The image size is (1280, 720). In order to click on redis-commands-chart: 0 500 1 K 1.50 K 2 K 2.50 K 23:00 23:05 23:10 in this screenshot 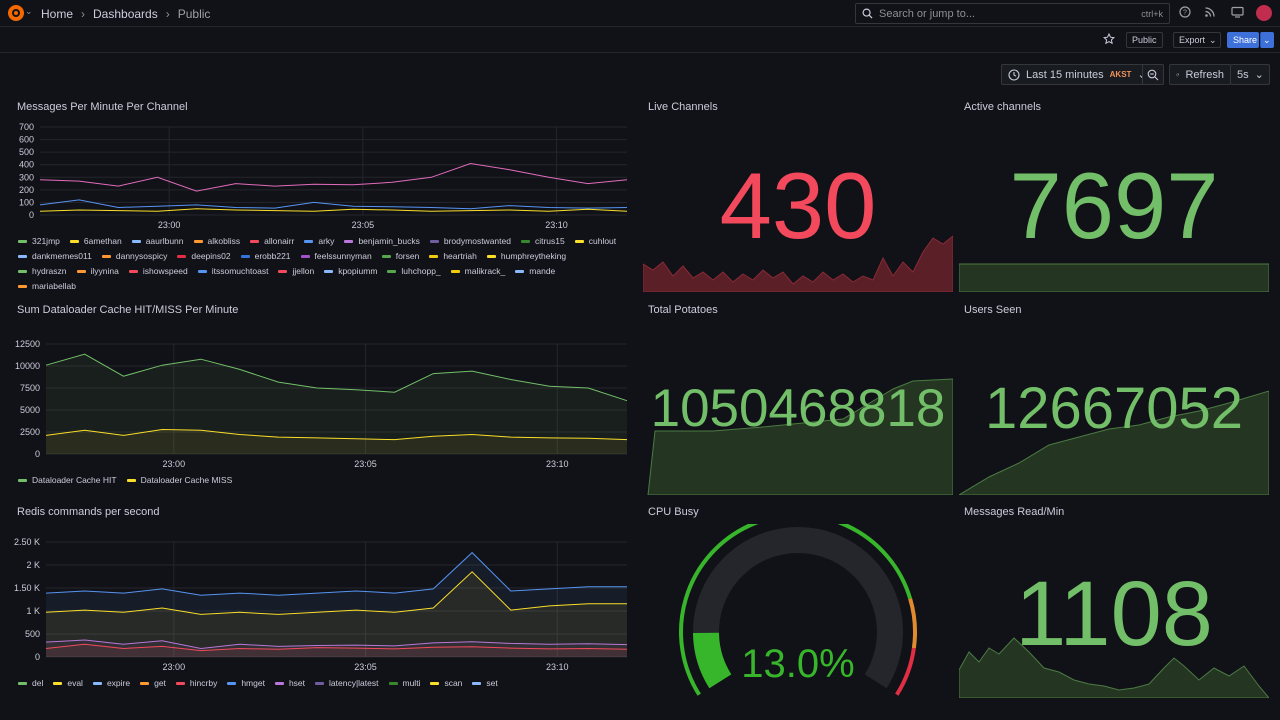, I will do `click(316, 614)`.